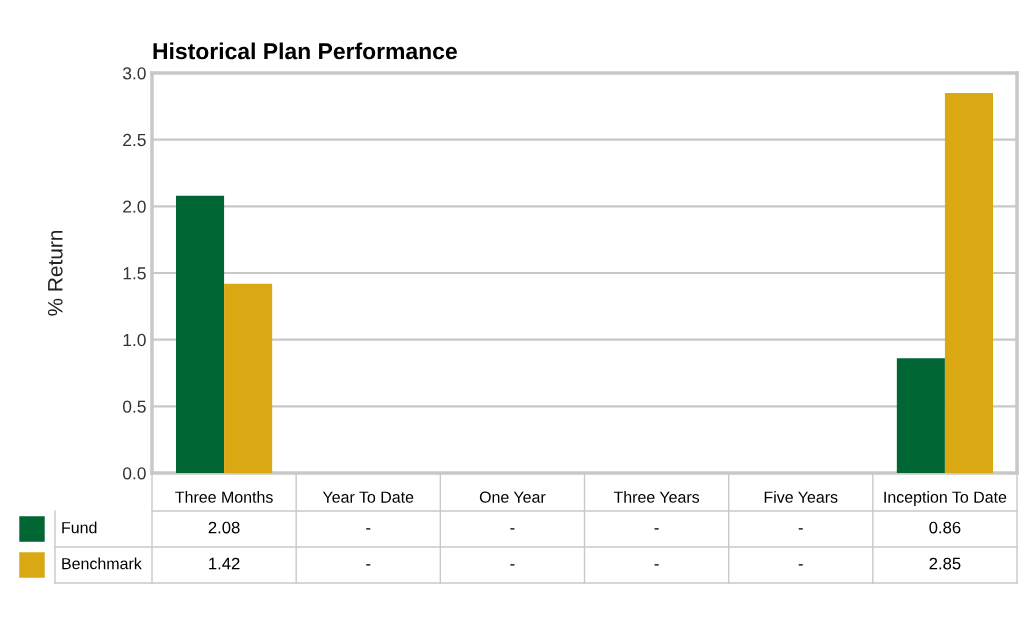 The width and height of the screenshot is (1032, 629). What do you see at coordinates (134, 140) in the screenshot?
I see `y-tick-label: 2.5` at bounding box center [134, 140].